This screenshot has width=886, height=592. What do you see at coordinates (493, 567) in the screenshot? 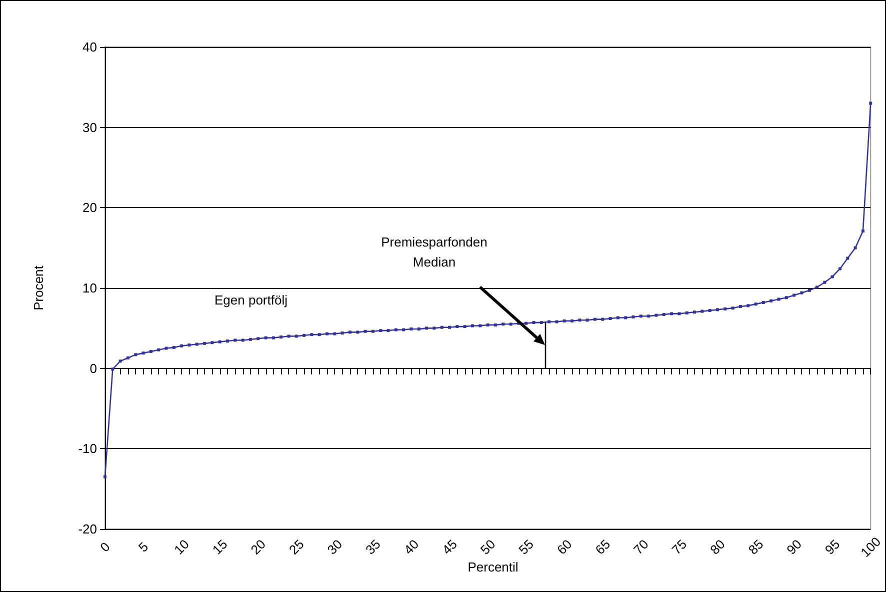
I see `x-axis-title: Percentil` at bounding box center [493, 567].